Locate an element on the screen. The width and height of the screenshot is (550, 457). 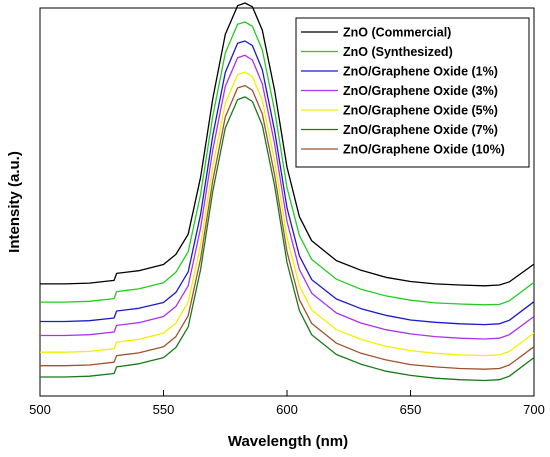
legend-box is located at coordinates (412, 92).